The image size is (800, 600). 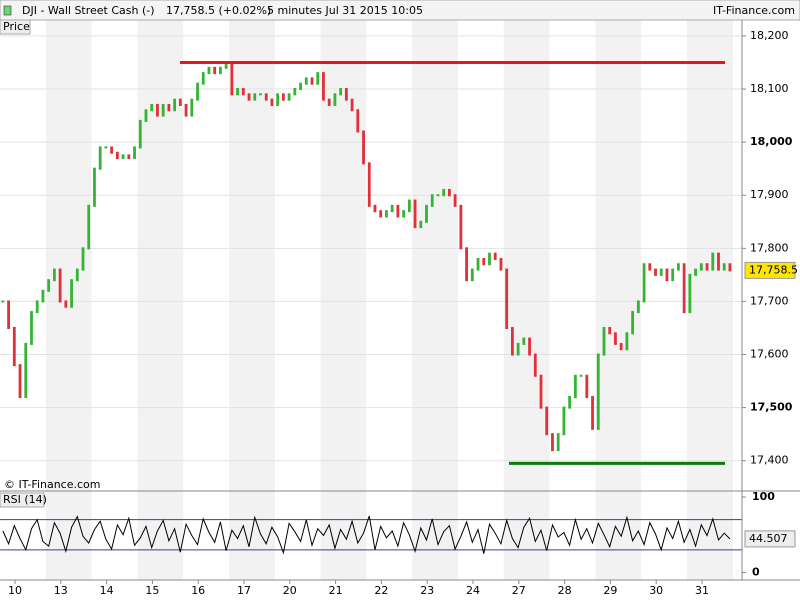 What do you see at coordinates (771, 407) in the screenshot?
I see `y-tick-label: 17,500` at bounding box center [771, 407].